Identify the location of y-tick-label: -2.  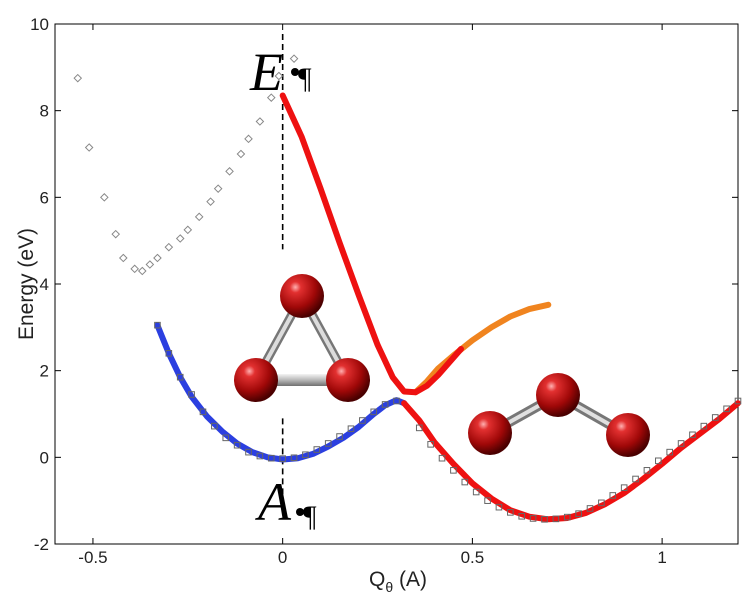
(41, 544).